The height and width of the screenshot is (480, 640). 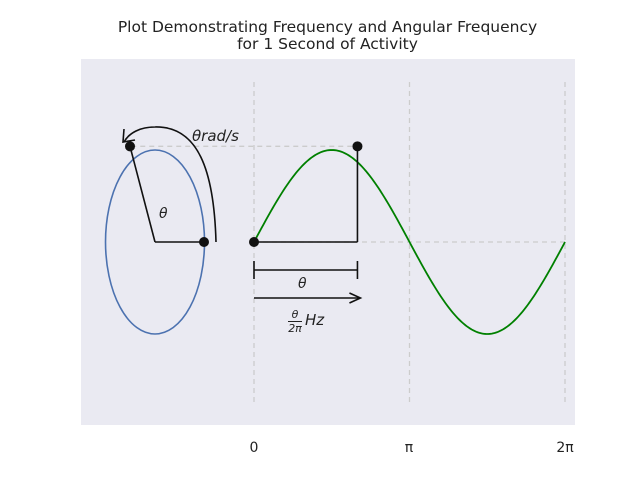 I want to click on frequency-fraction: θ 2π, so click(x=295, y=321).